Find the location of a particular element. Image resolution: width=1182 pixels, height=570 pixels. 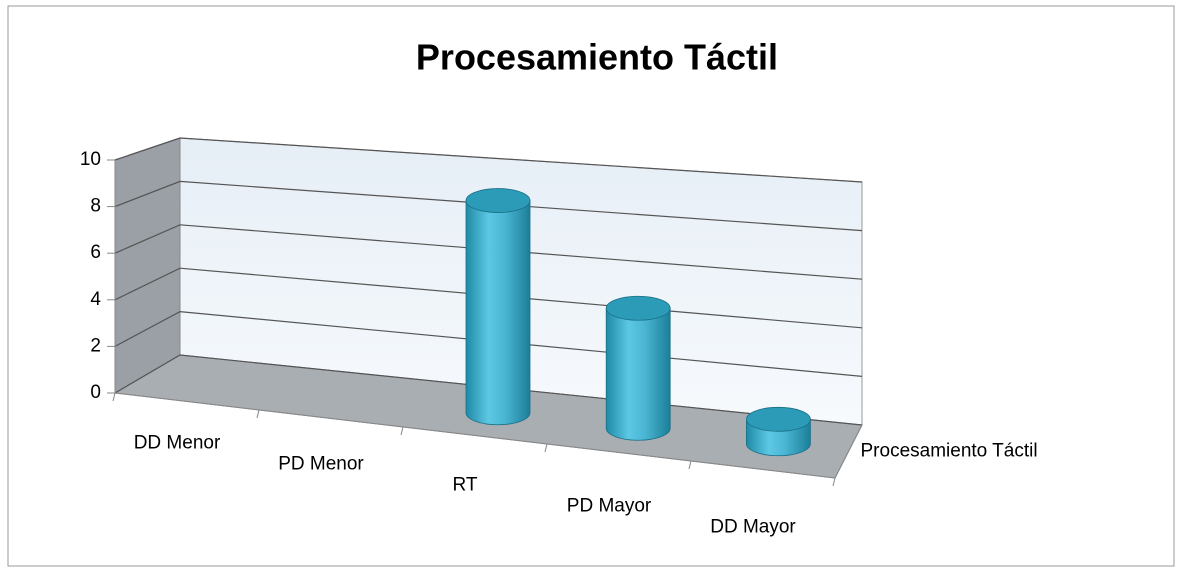

x-tick-label: PD Mayor is located at coordinates (609, 506).